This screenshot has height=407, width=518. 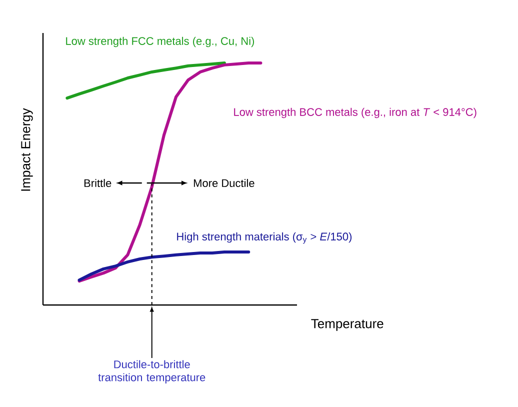 What do you see at coordinates (264, 238) in the screenshot?
I see `series-label: High strength materials (σ$_{y}$ > E/150)` at bounding box center [264, 238].